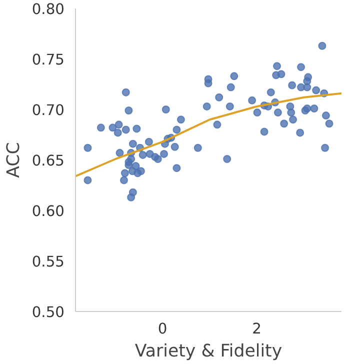  I want to click on y-tick-label: 0.50, so click(48, 312).